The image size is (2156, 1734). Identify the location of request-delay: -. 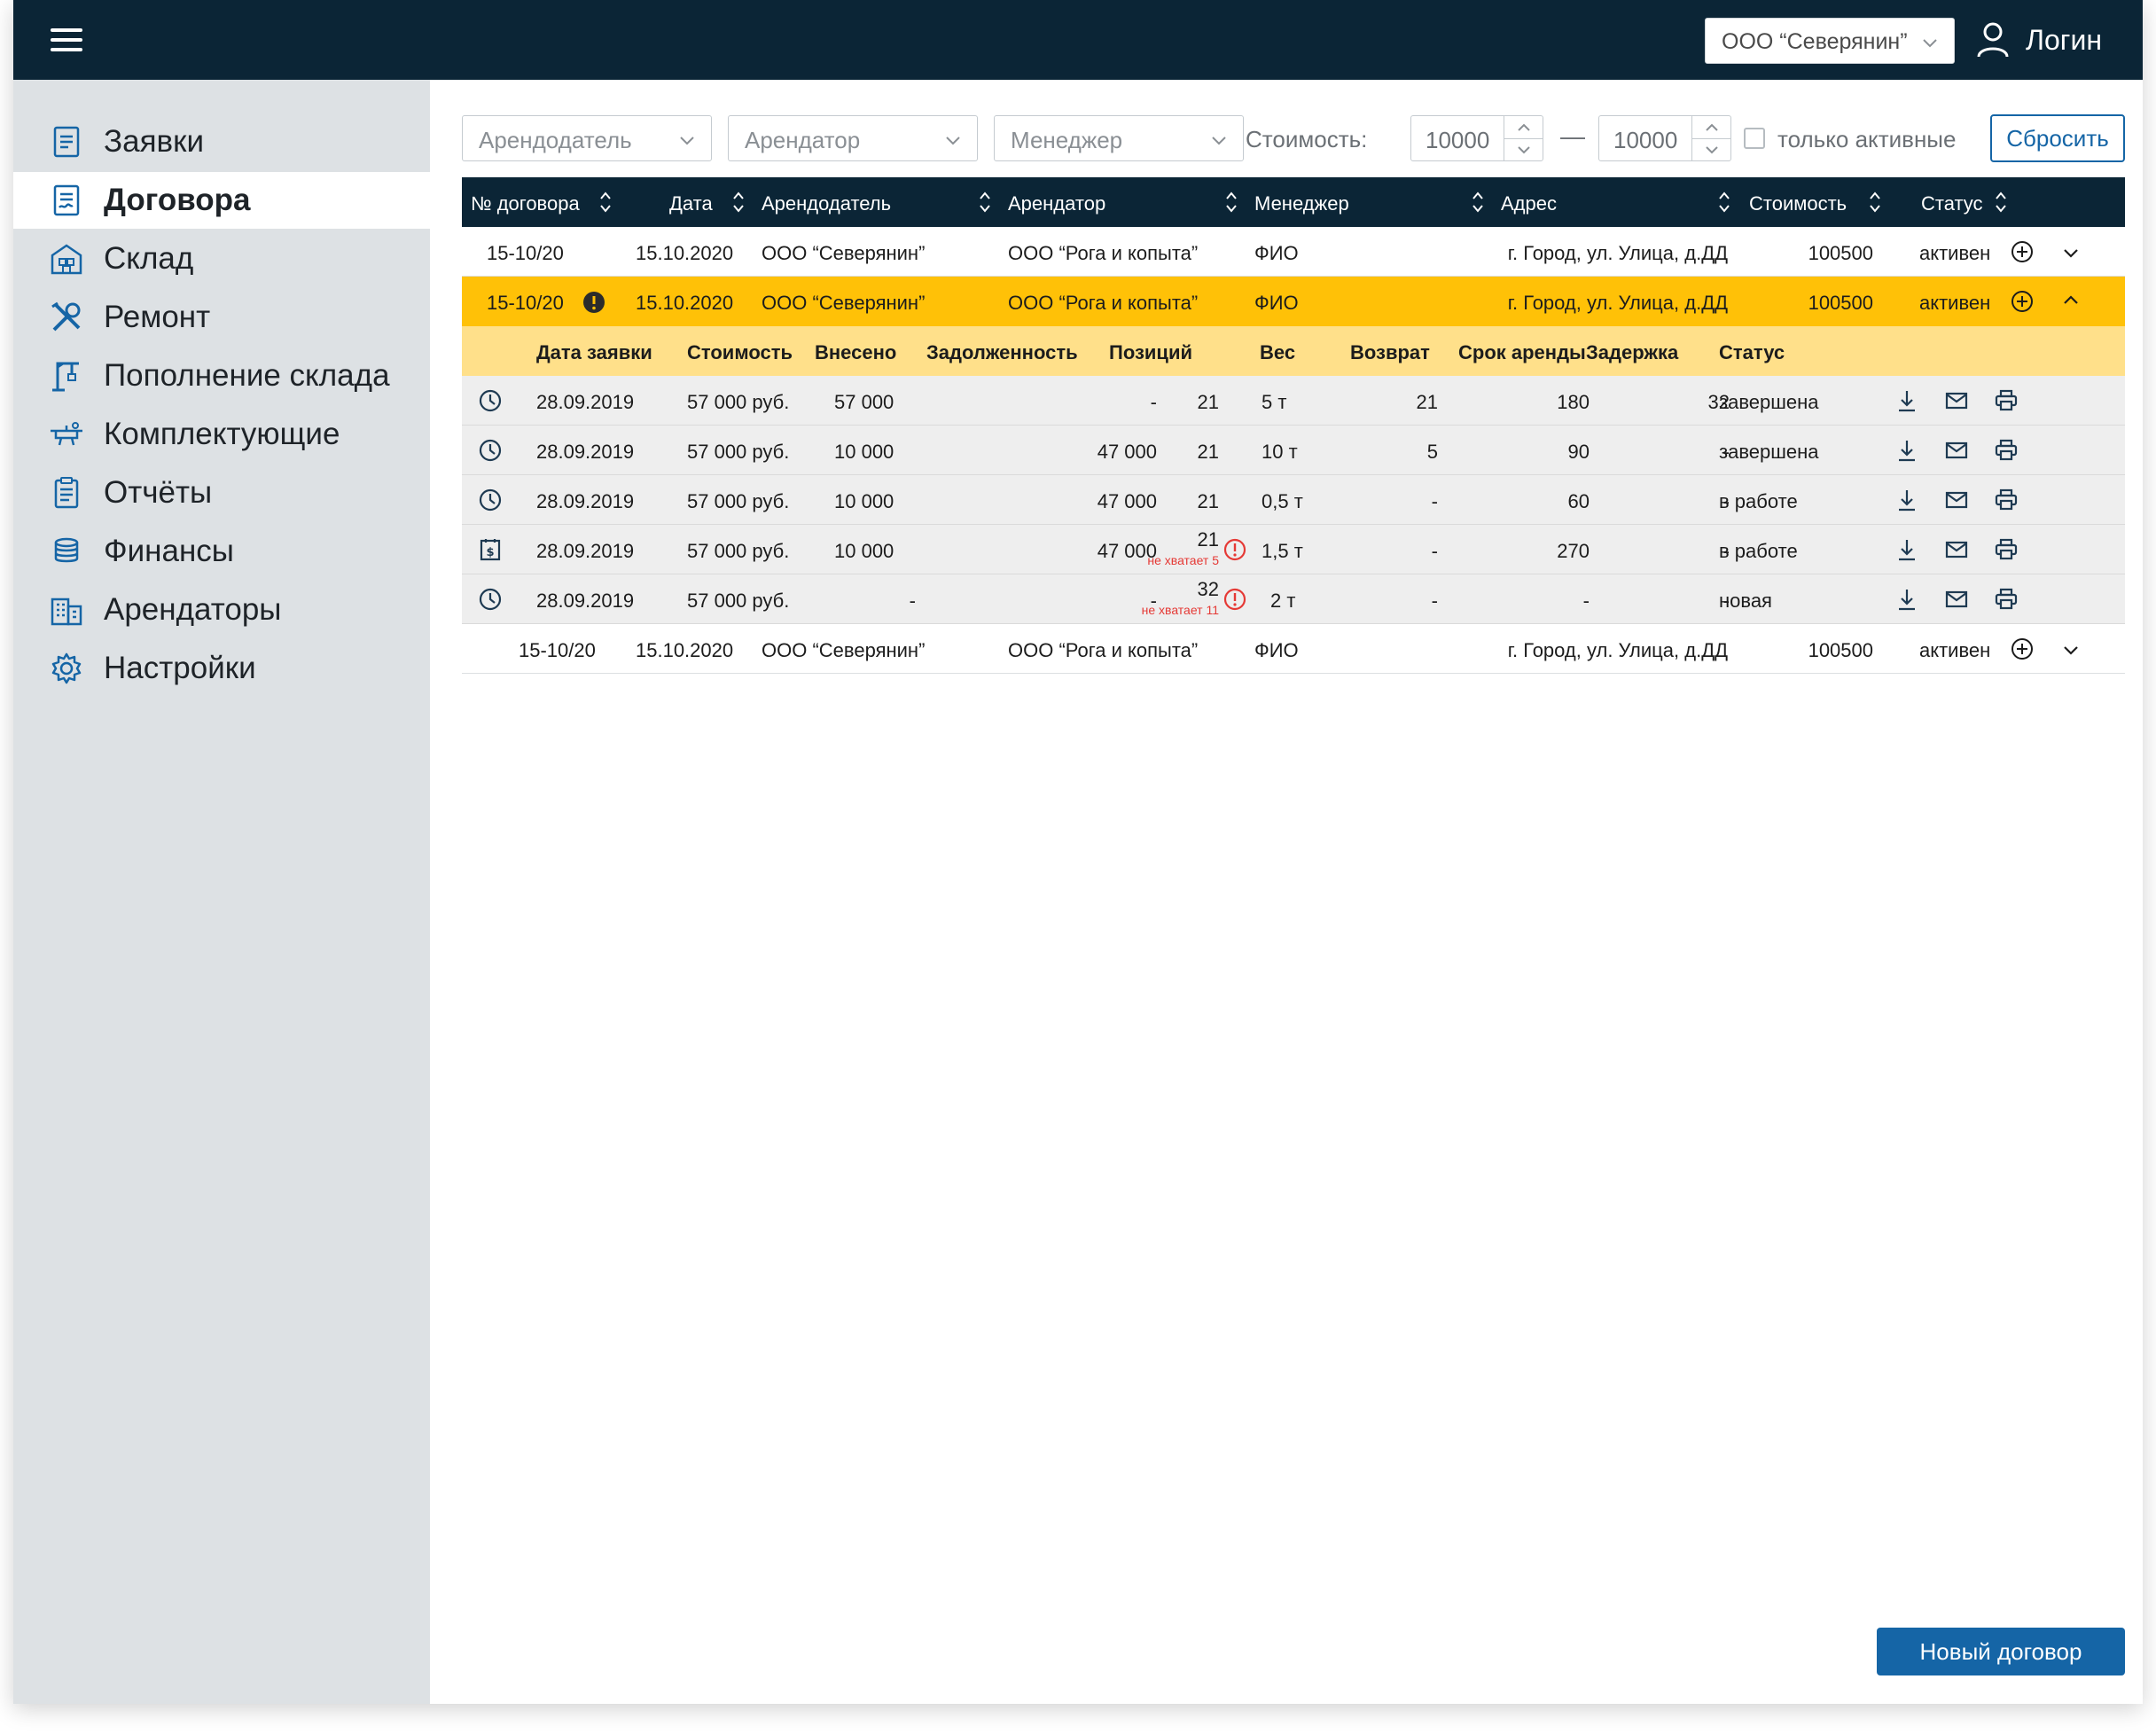
(1726, 551).